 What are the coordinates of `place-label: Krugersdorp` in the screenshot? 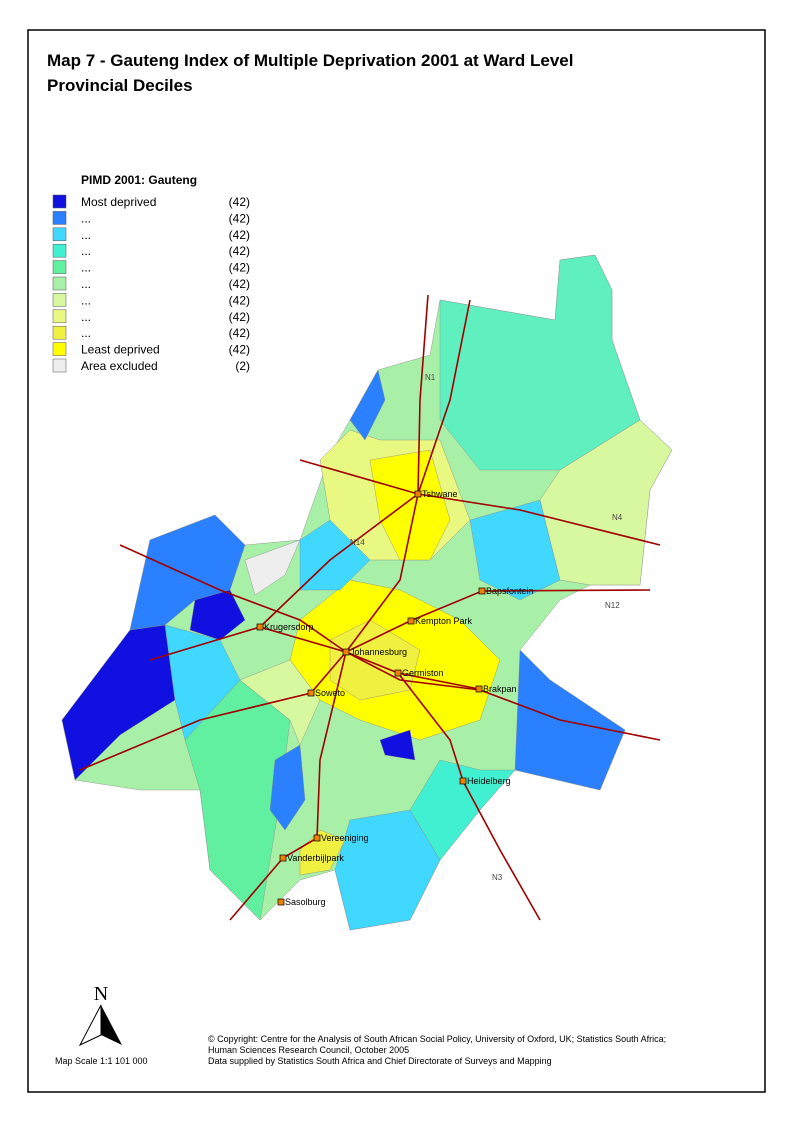 It's located at (289, 627).